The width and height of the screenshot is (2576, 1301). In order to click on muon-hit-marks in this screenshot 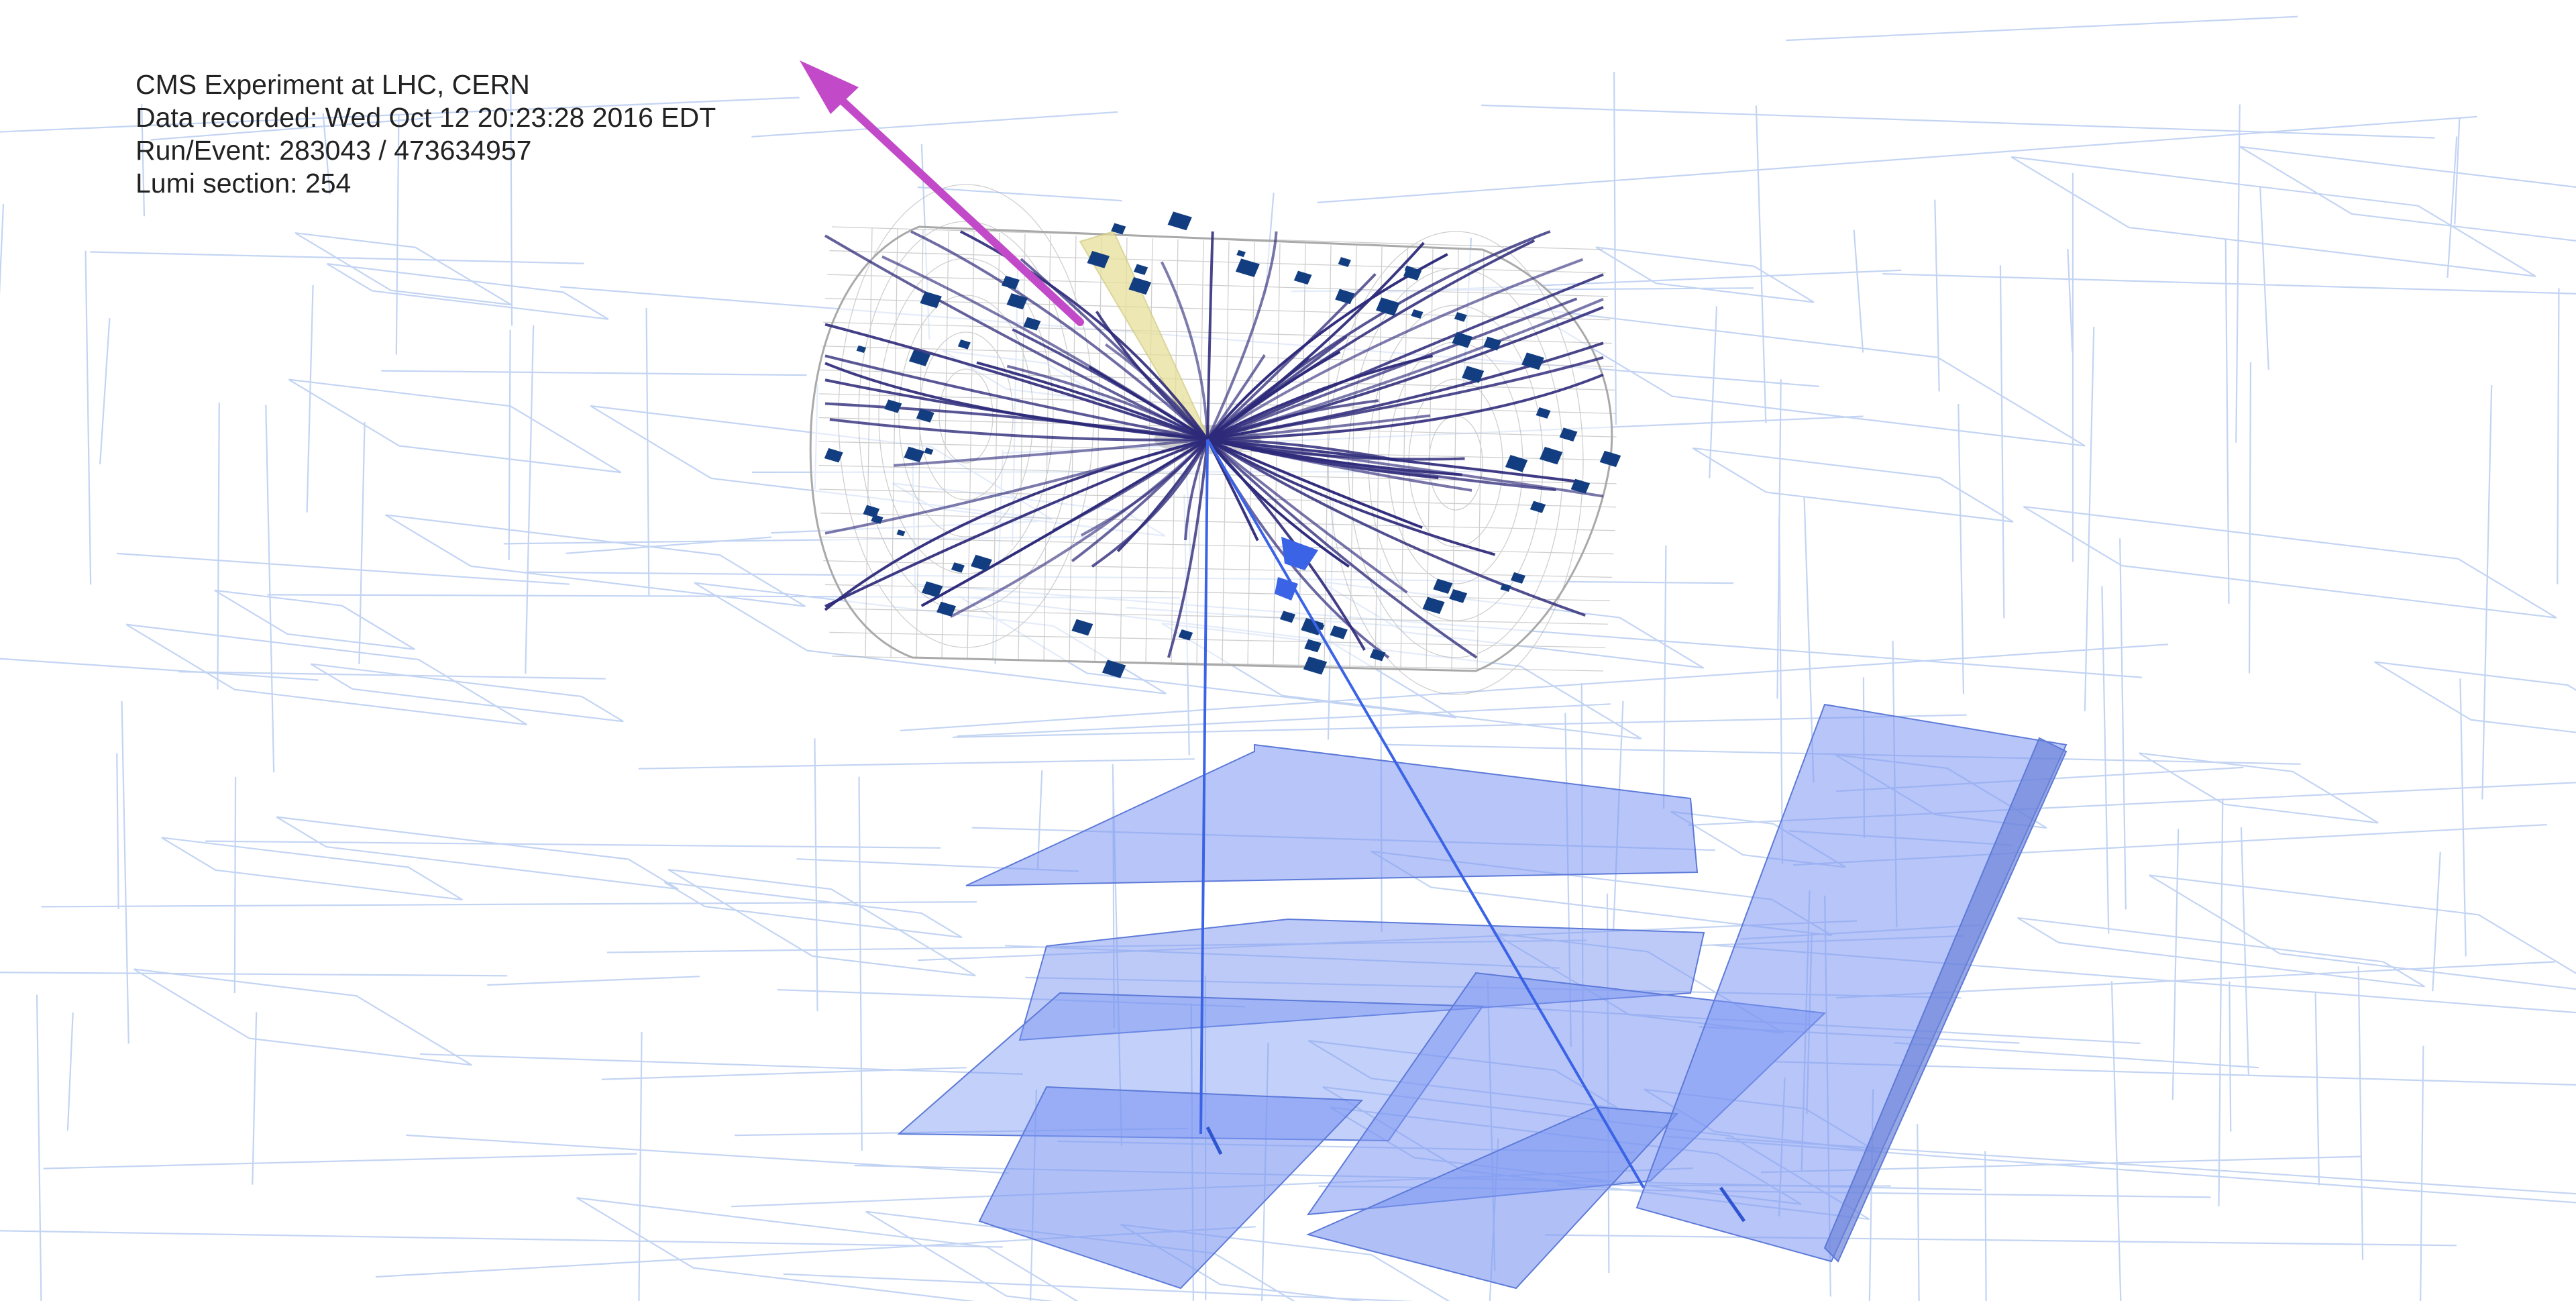, I will do `click(1475, 1174)`.